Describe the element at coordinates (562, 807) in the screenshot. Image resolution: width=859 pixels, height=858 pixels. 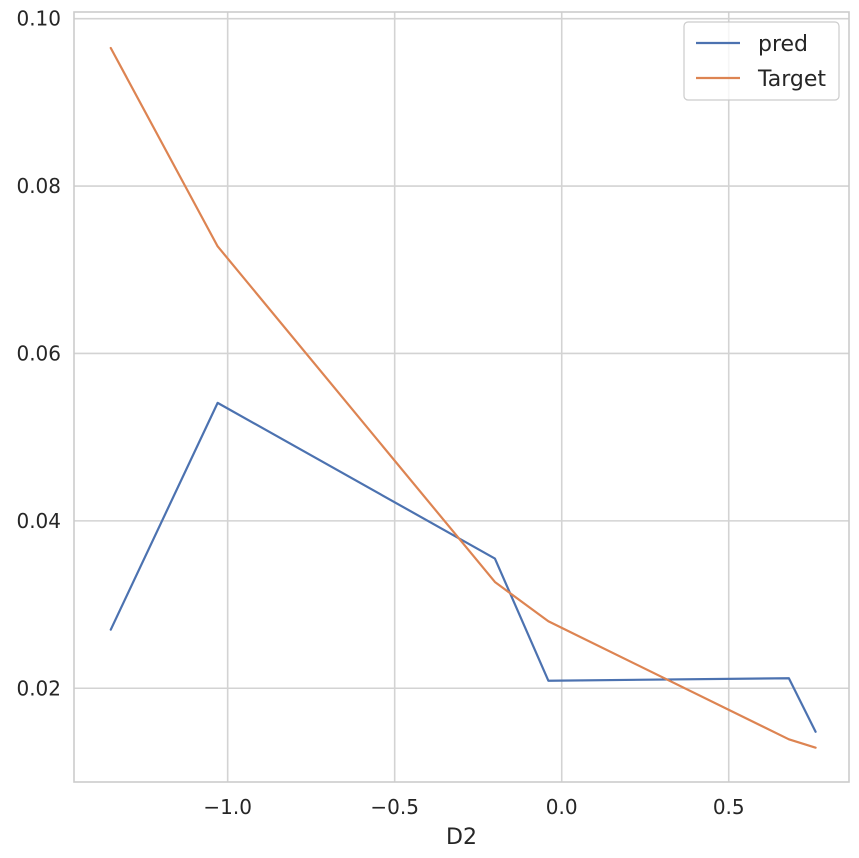
I see `x-tick-label: 0.0` at that location.